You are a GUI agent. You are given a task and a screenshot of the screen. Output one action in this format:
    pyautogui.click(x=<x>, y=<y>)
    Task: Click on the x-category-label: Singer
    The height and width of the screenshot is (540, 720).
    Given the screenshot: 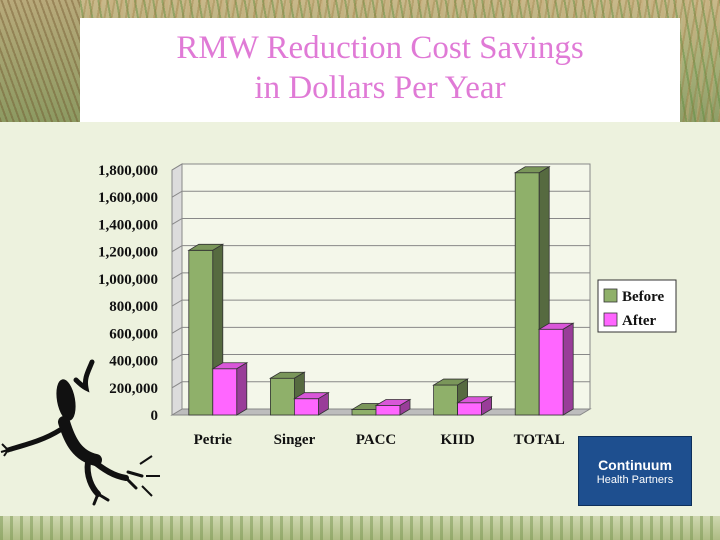 What is the action you would take?
    pyautogui.click(x=295, y=440)
    